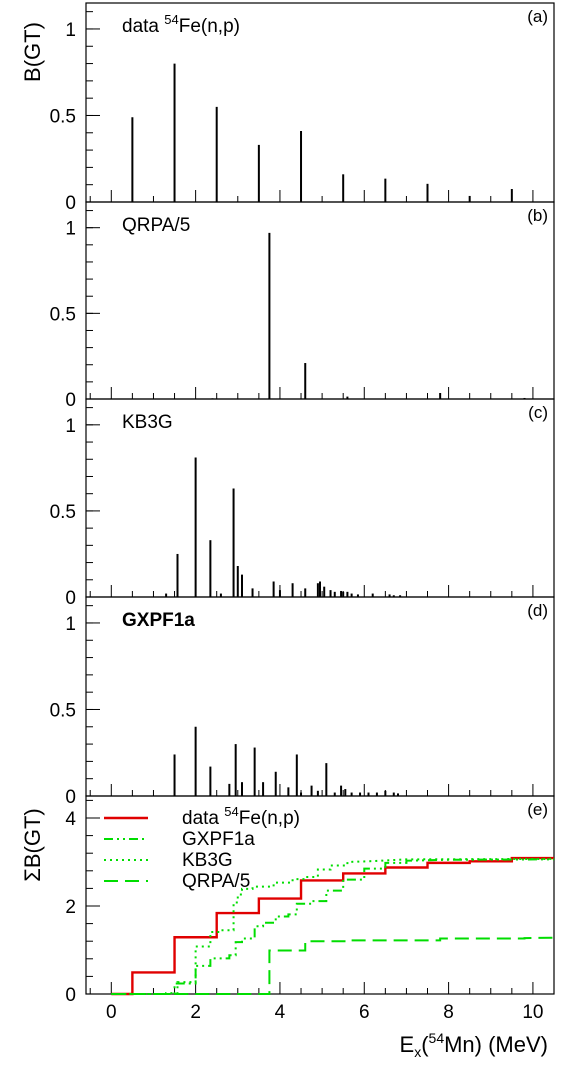 Image resolution: width=569 pixels, height=1067 pixels. Describe the element at coordinates (158, 620) in the screenshot. I see `panel-d-title: GXPF1a` at that location.